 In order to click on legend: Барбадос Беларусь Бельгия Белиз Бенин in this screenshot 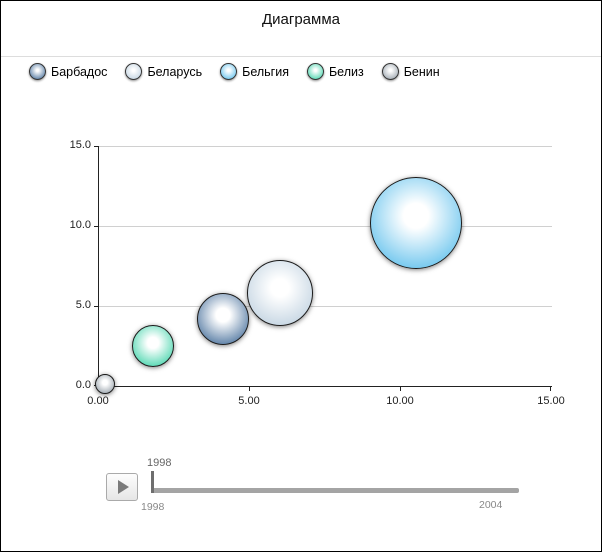, I will do `click(234, 71)`.